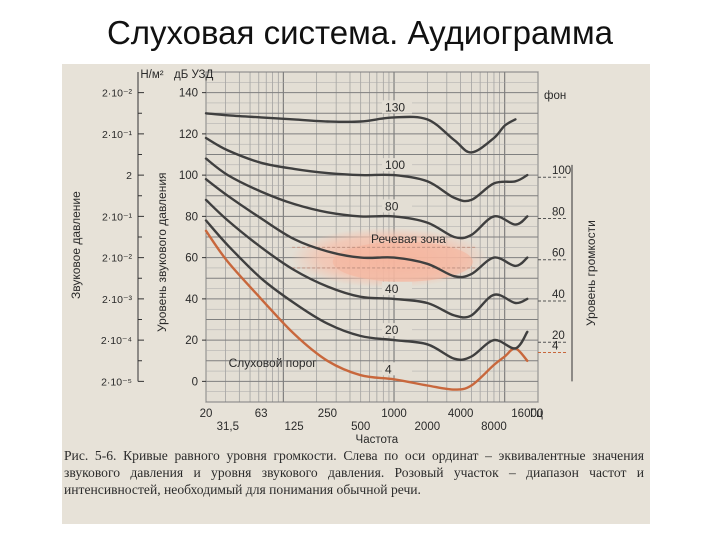 The width and height of the screenshot is (720, 540). I want to click on x-tick-label: 250, so click(327, 414).